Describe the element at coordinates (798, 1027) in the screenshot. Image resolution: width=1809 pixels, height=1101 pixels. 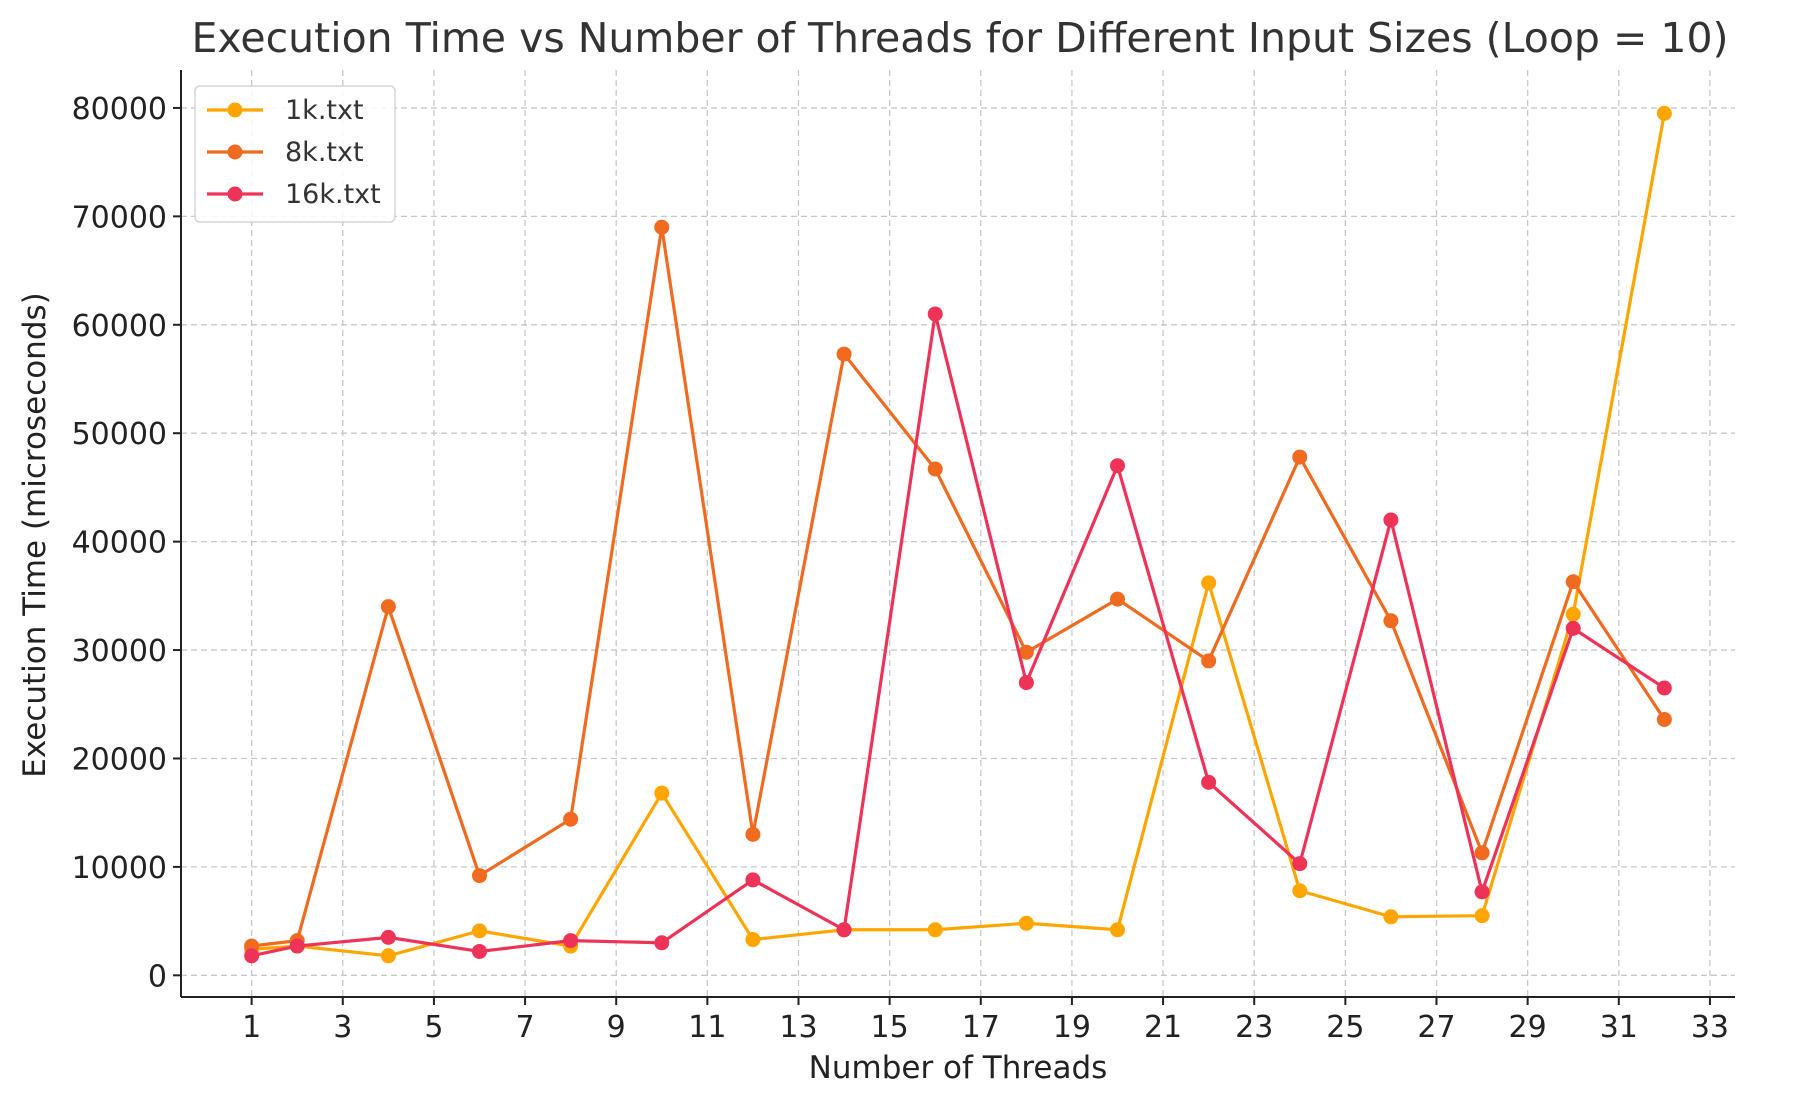
I see `x-tick-label: 13` at that location.